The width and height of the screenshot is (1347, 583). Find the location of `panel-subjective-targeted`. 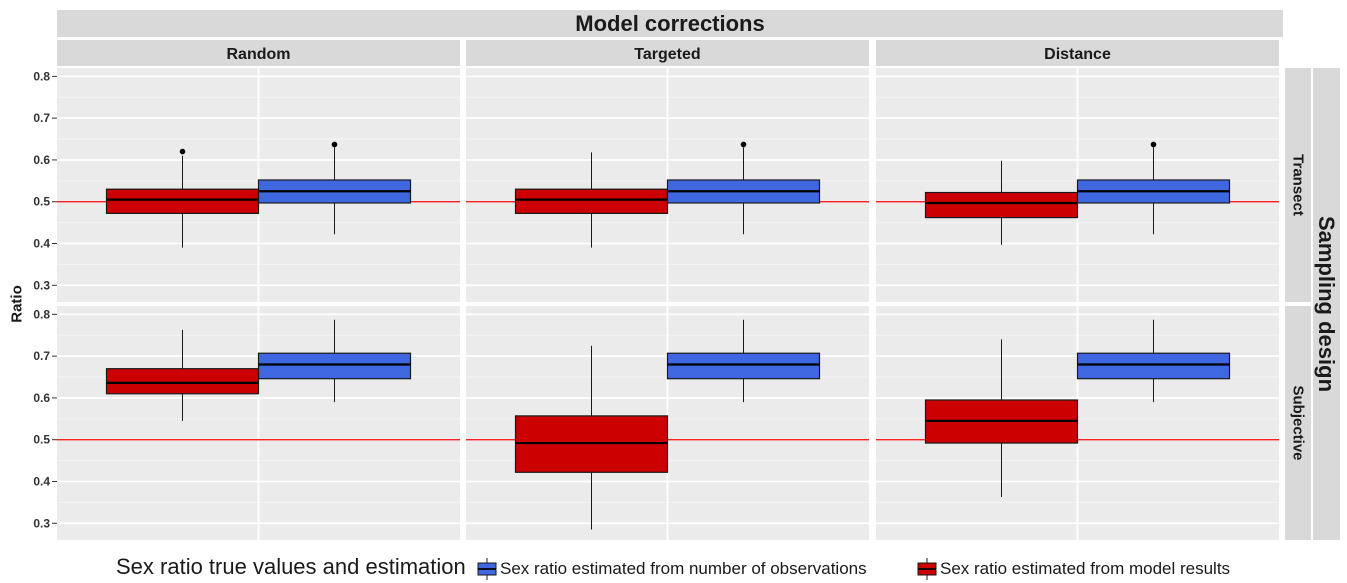

panel-subjective-targeted is located at coordinates (667, 423).